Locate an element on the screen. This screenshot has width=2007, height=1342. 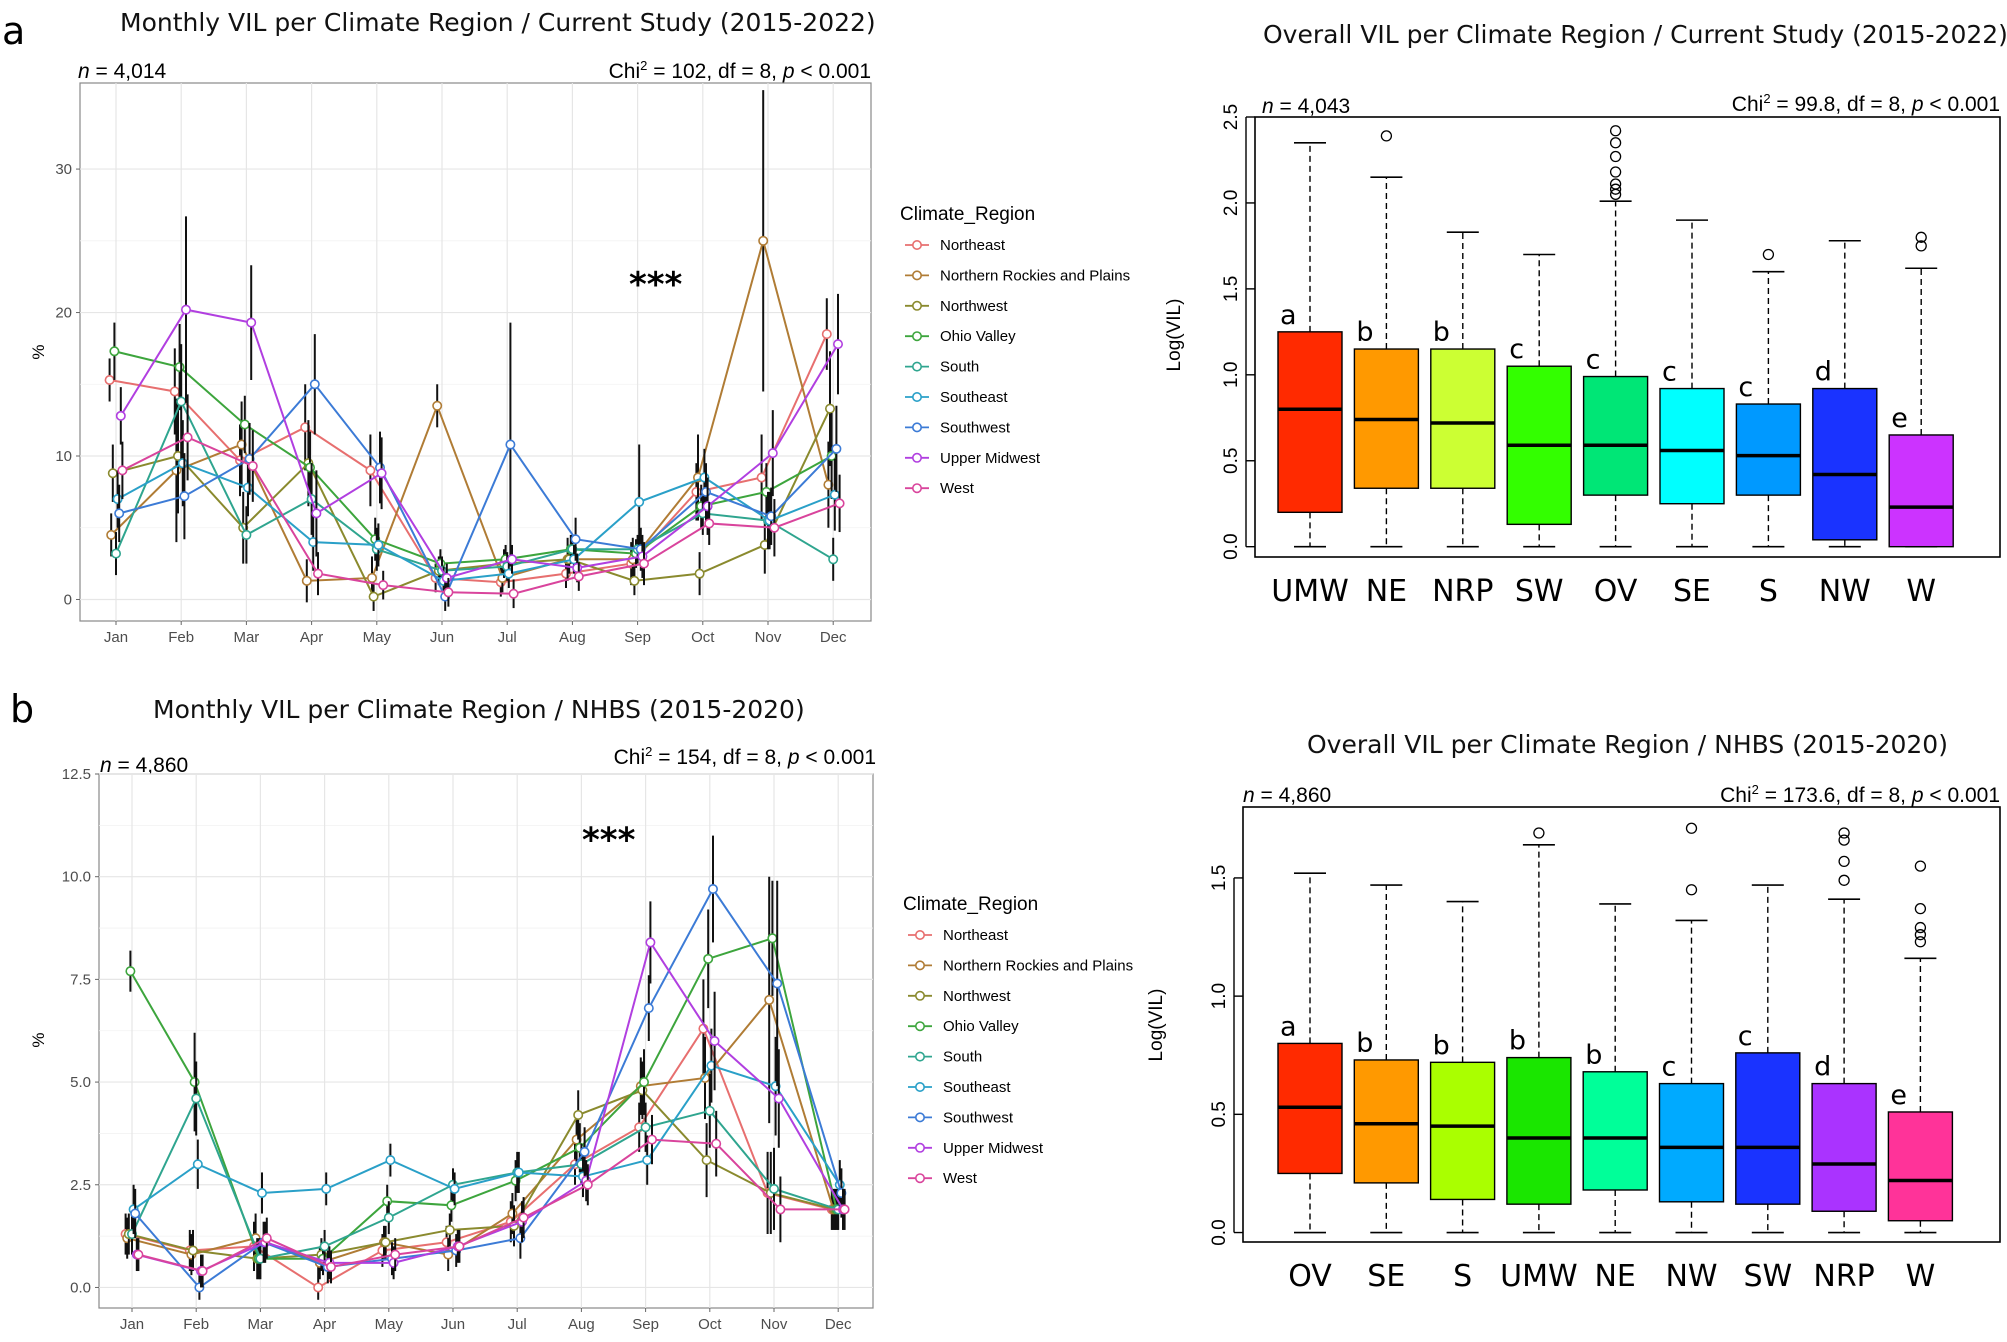
stat-superscript: 2 is located at coordinates (1755, 789).